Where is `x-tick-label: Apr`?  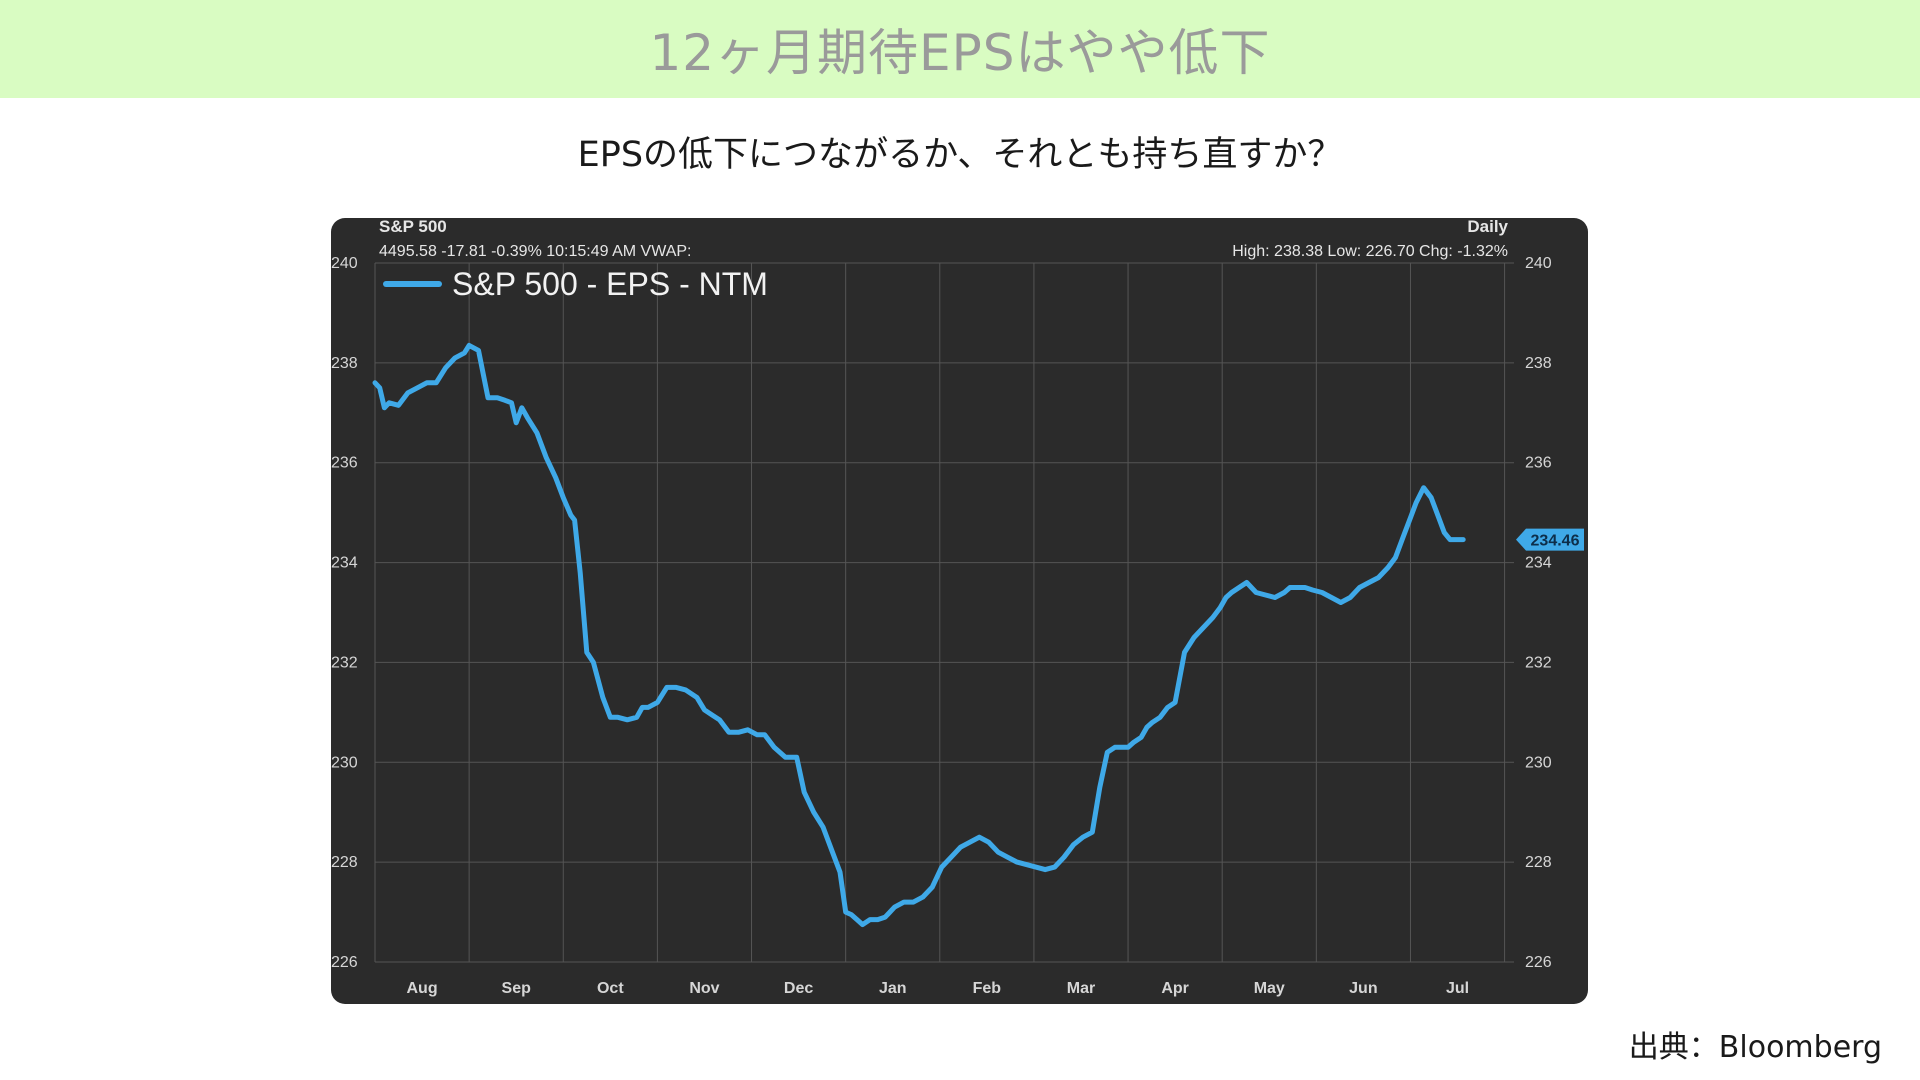 x-tick-label: Apr is located at coordinates (1175, 988).